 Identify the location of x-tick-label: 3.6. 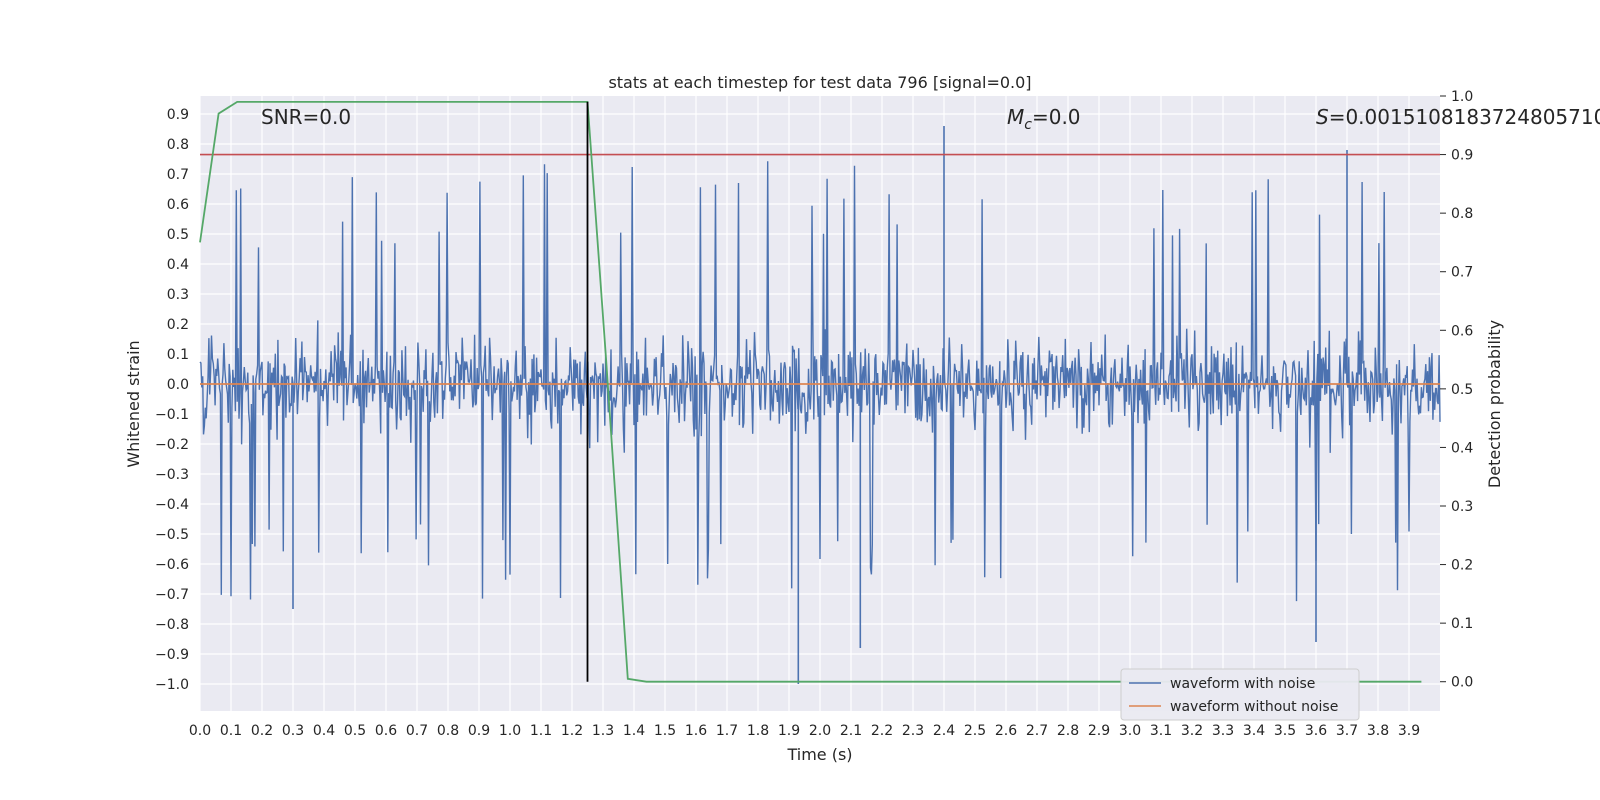
(1316, 731).